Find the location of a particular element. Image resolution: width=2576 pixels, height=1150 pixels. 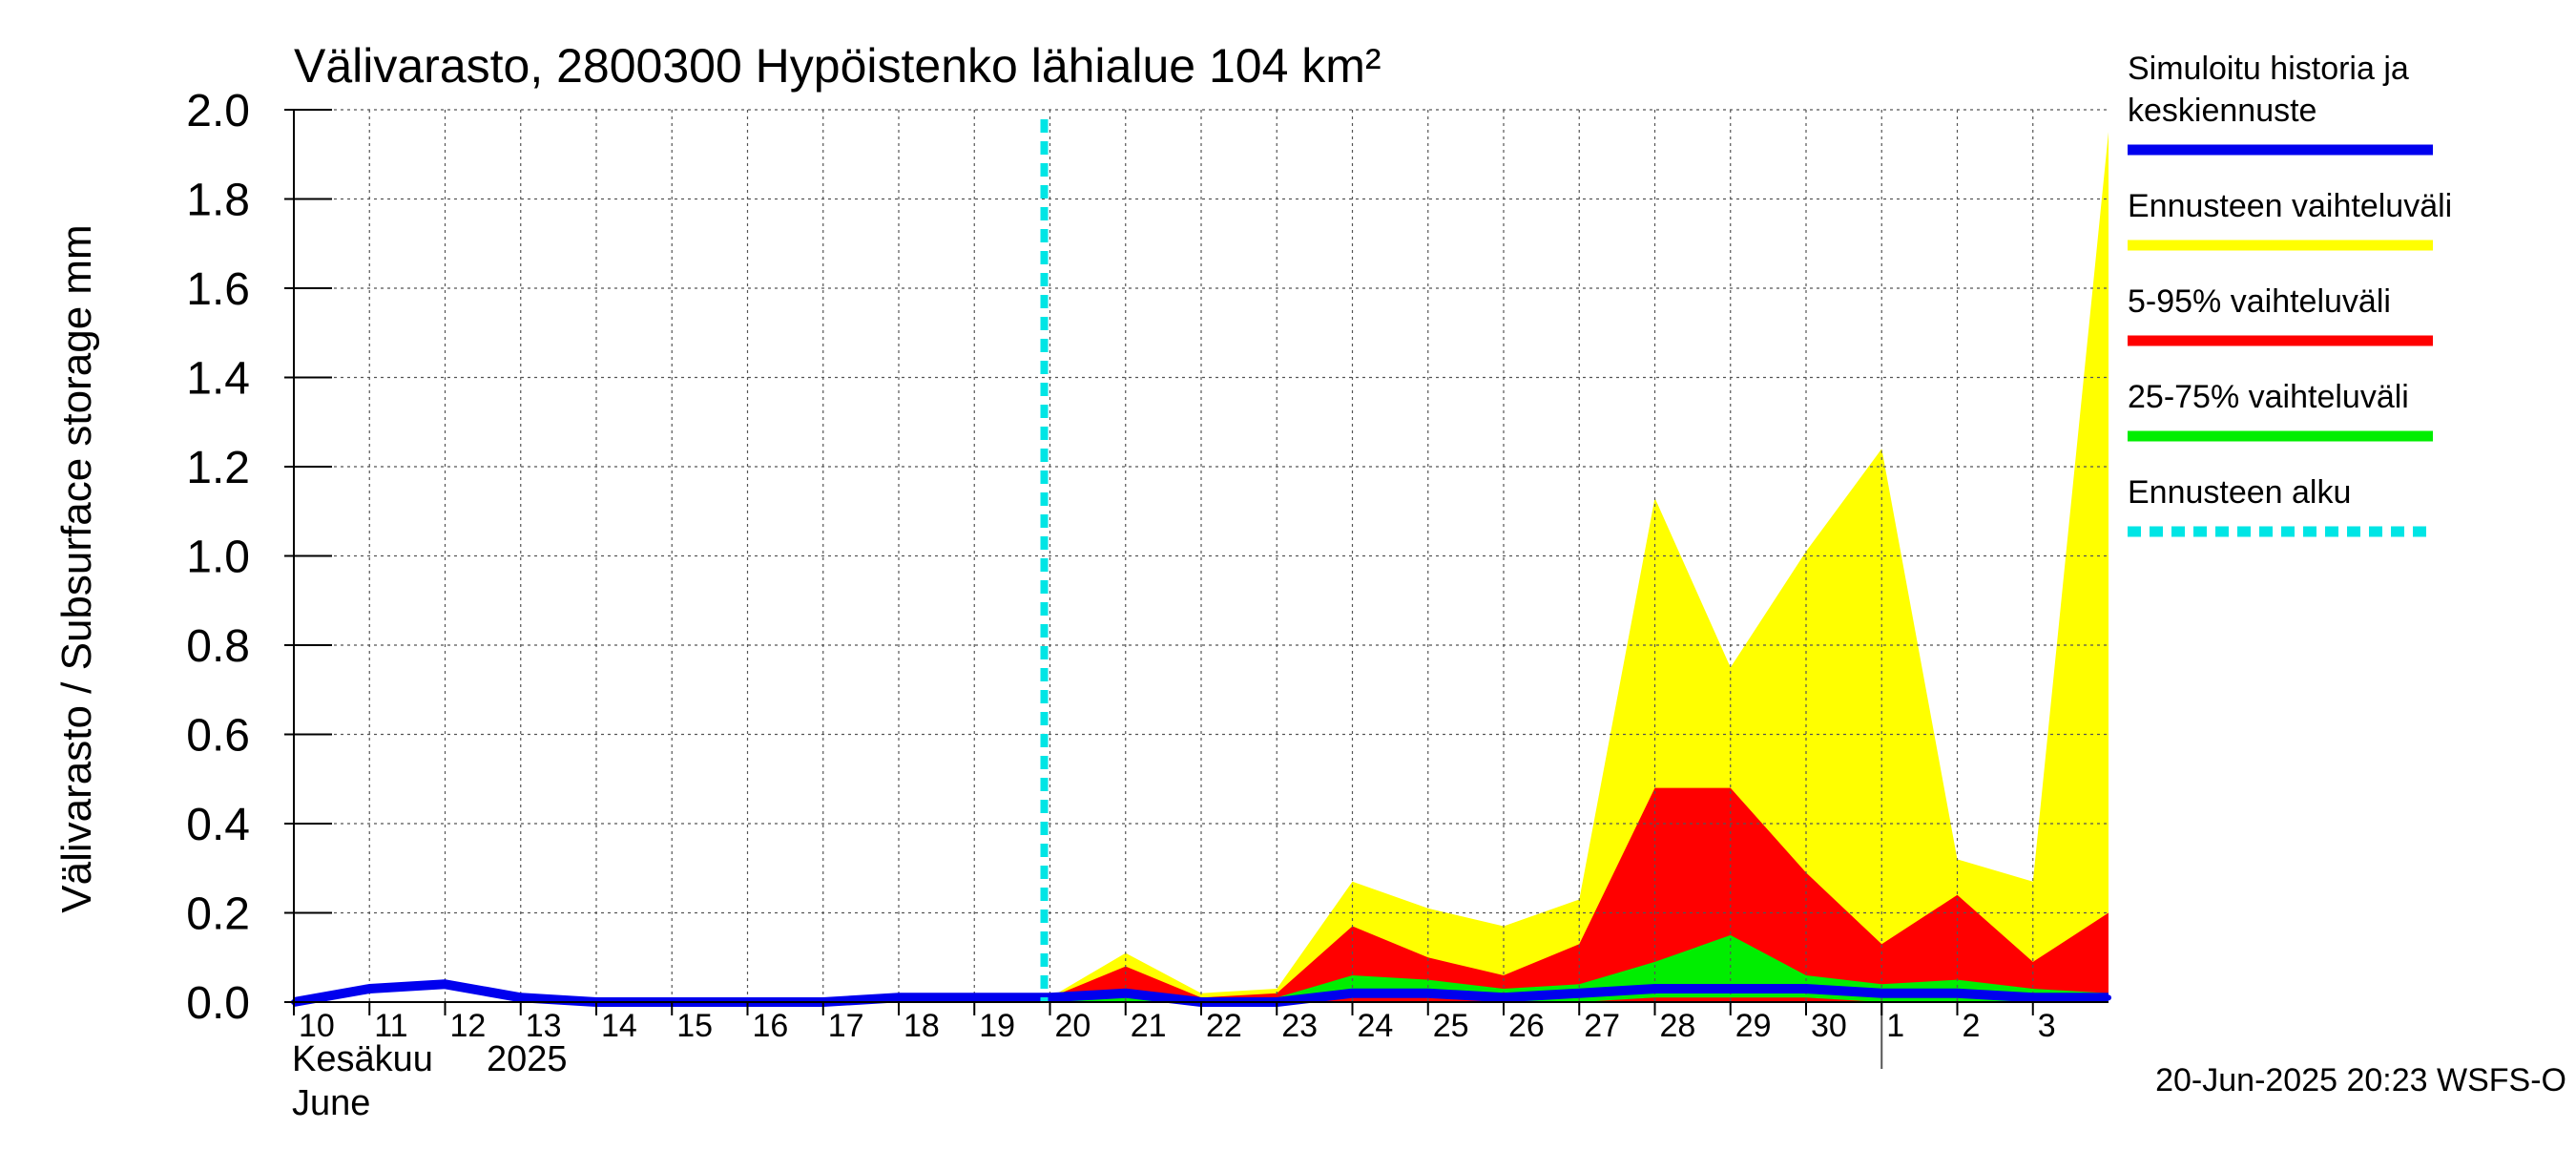

y-tick-label: 0.4 is located at coordinates (218, 825).